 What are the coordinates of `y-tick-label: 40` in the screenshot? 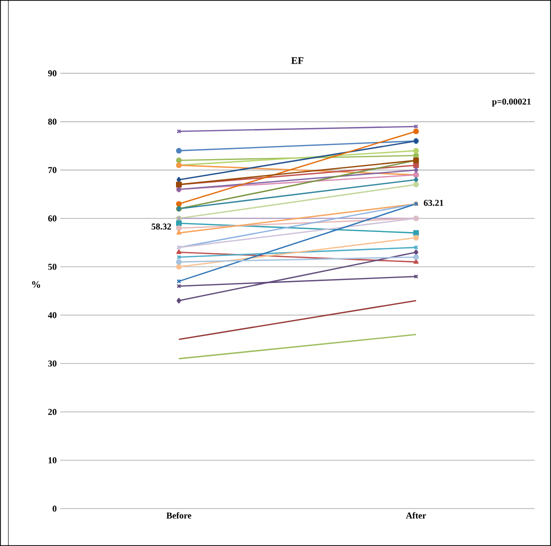 It's located at (52, 315).